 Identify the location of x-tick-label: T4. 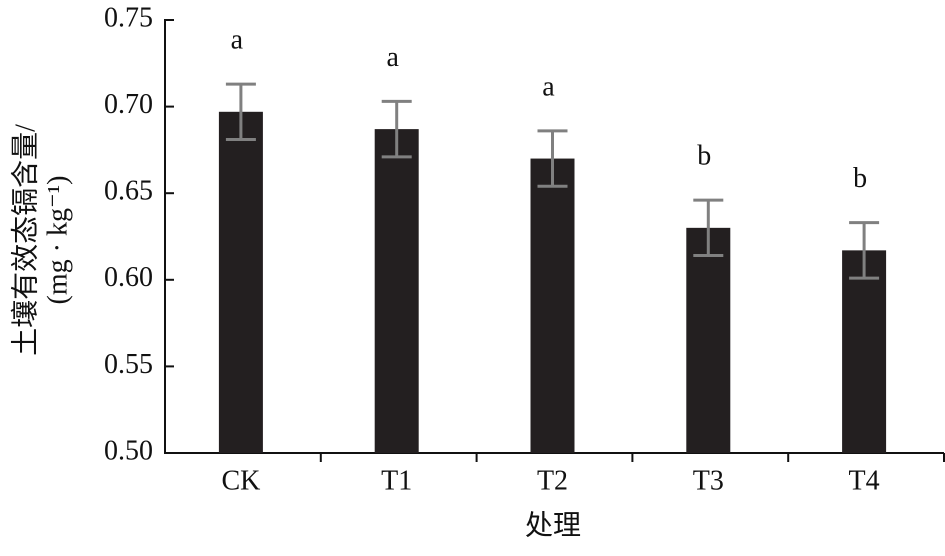
(864, 480).